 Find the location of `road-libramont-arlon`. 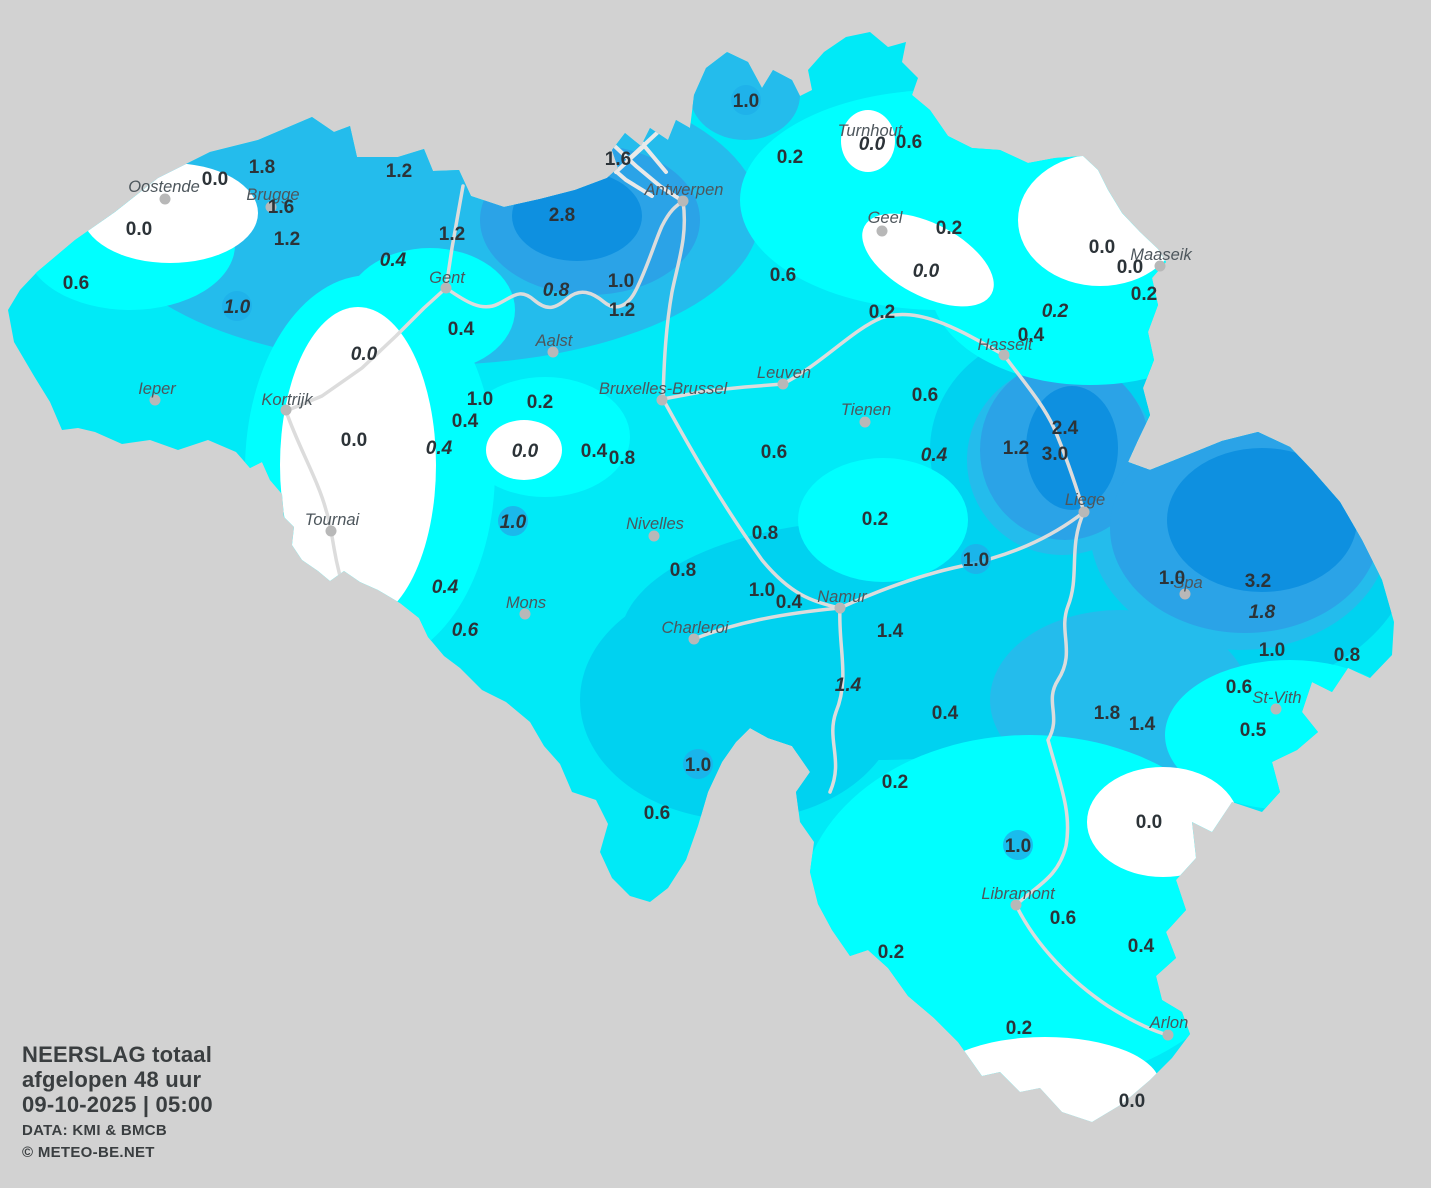

road-libramont-arlon is located at coordinates (1092, 970).